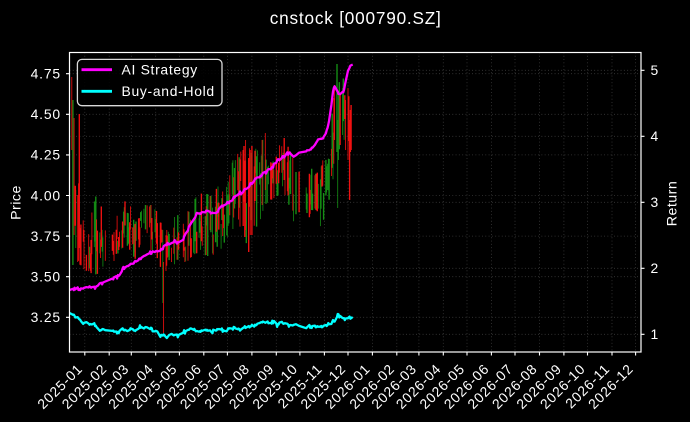 The height and width of the screenshot is (422, 690). Describe the element at coordinates (655, 268) in the screenshot. I see `svg-text: 2` at that location.